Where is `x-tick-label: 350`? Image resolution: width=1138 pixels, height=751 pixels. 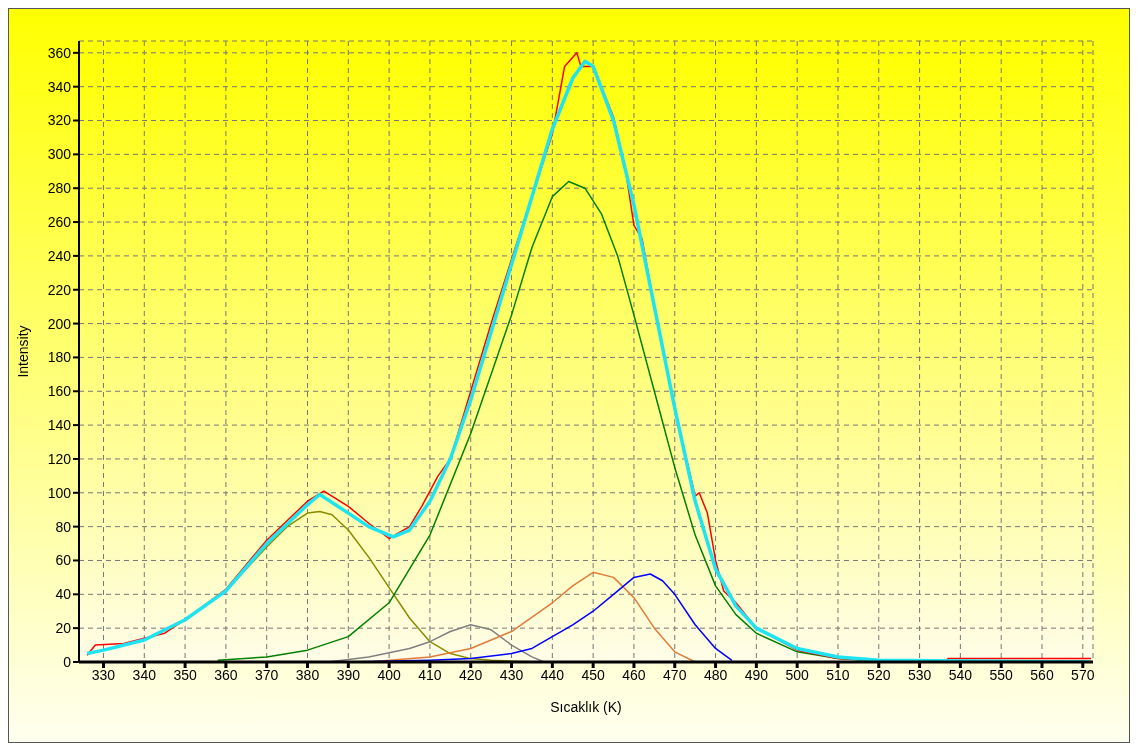 x-tick-label: 350 is located at coordinates (185, 674).